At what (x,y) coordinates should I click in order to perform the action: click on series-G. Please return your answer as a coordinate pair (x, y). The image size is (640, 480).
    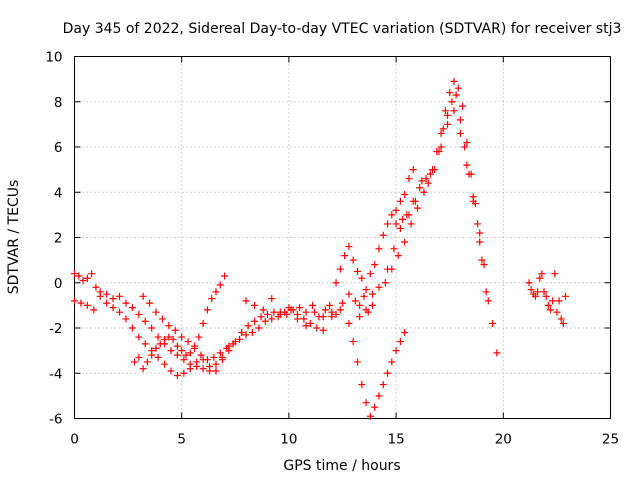
    Looking at the image, I should click on (377, 369).